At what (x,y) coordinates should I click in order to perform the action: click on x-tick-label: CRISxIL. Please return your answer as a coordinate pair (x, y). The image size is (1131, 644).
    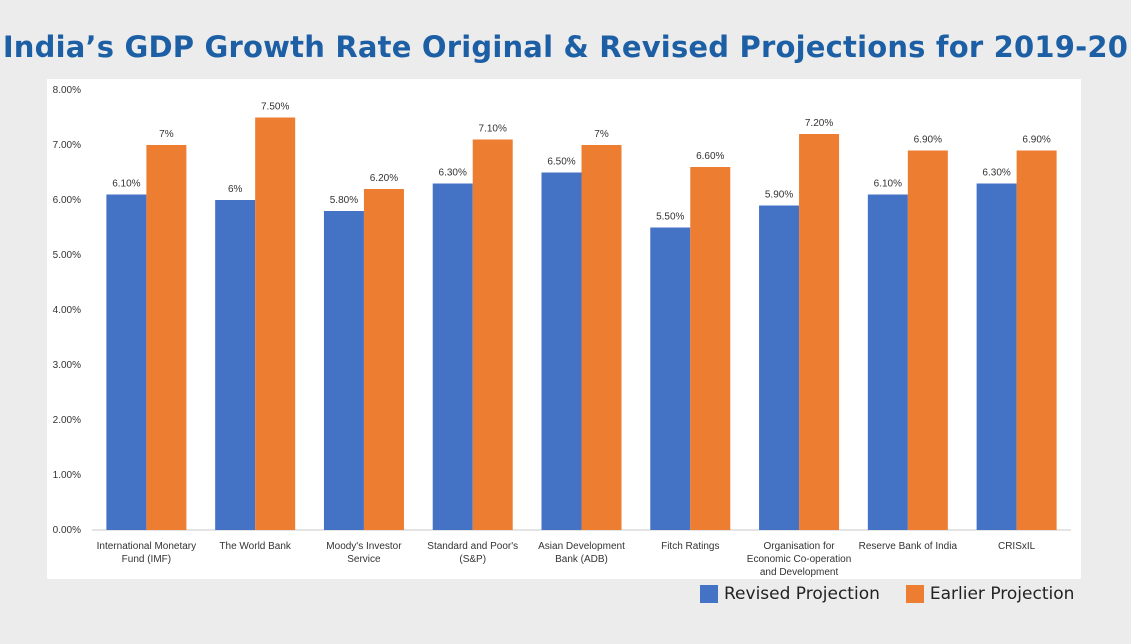
    Looking at the image, I should click on (1017, 546).